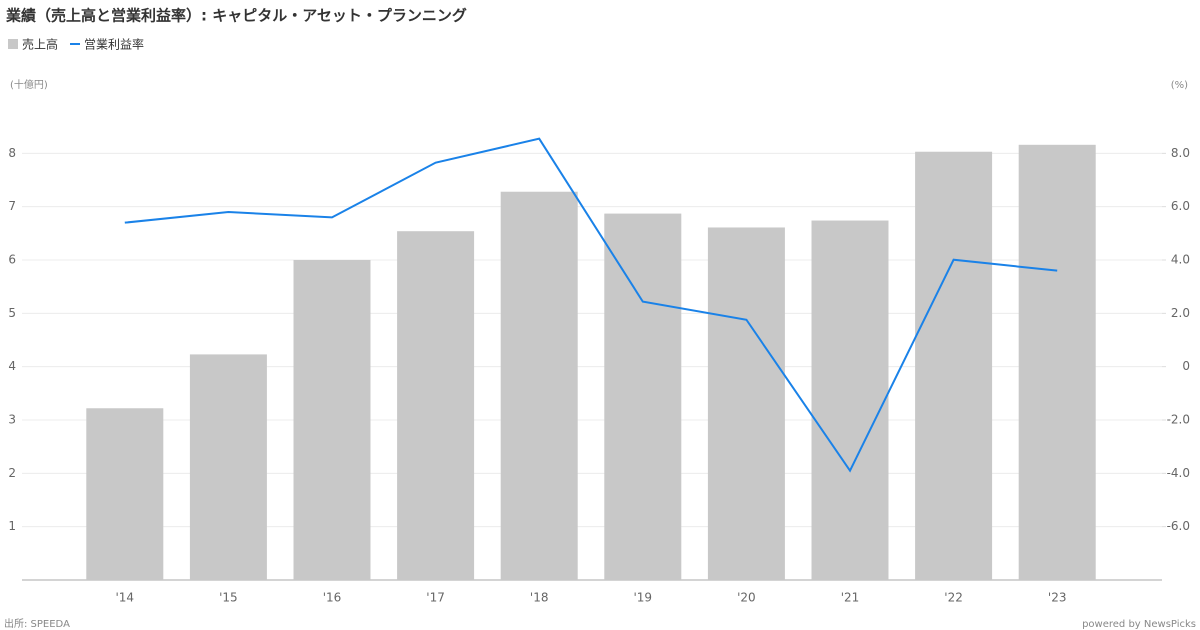 The image size is (1200, 630). What do you see at coordinates (746, 598) in the screenshot?
I see `x-tick-label: '20` at bounding box center [746, 598].